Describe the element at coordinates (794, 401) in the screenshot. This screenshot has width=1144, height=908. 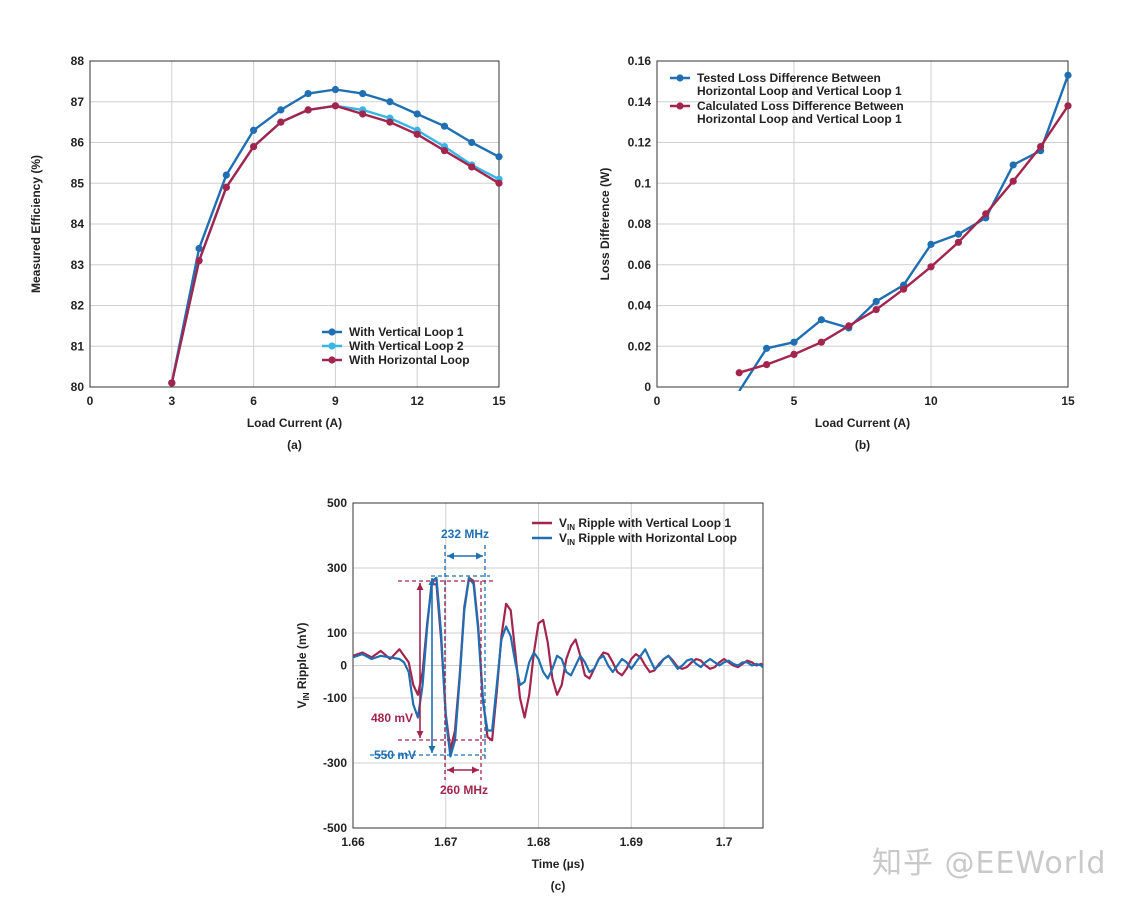
I see `x-tick-label: 5` at that location.